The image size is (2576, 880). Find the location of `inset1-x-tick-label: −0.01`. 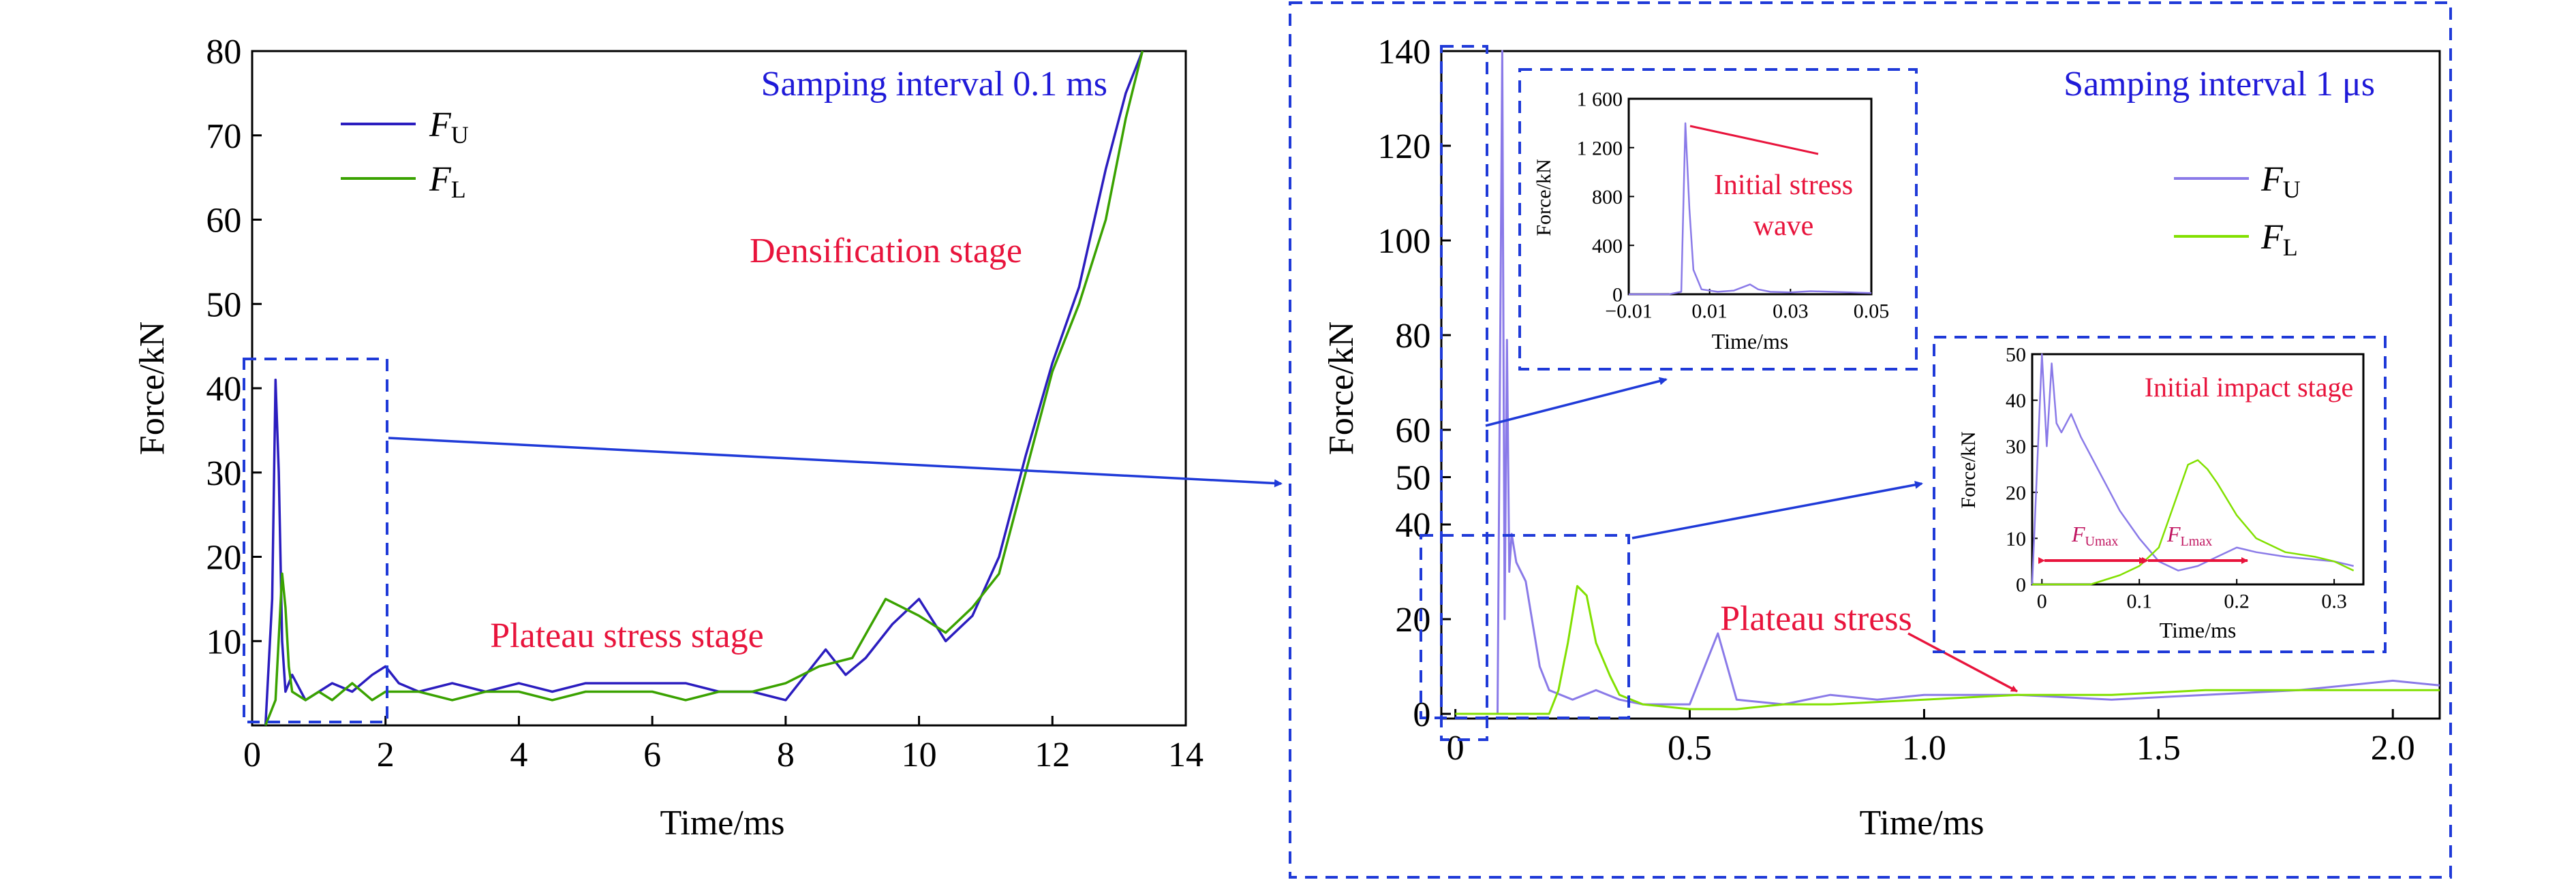

inset1-x-tick-label: −0.01 is located at coordinates (1628, 311).